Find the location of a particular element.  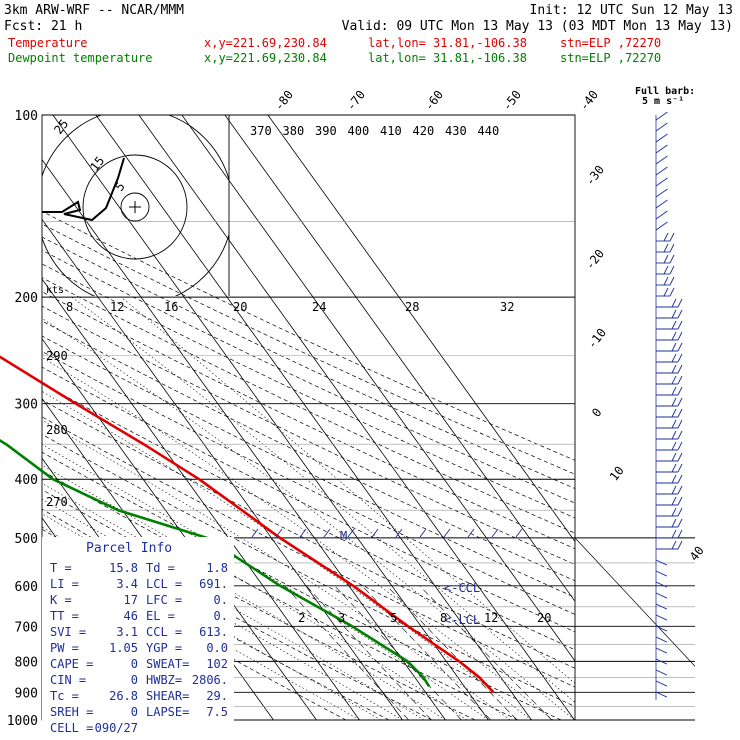

parcel-row-label: SVI = is located at coordinates (68, 632).